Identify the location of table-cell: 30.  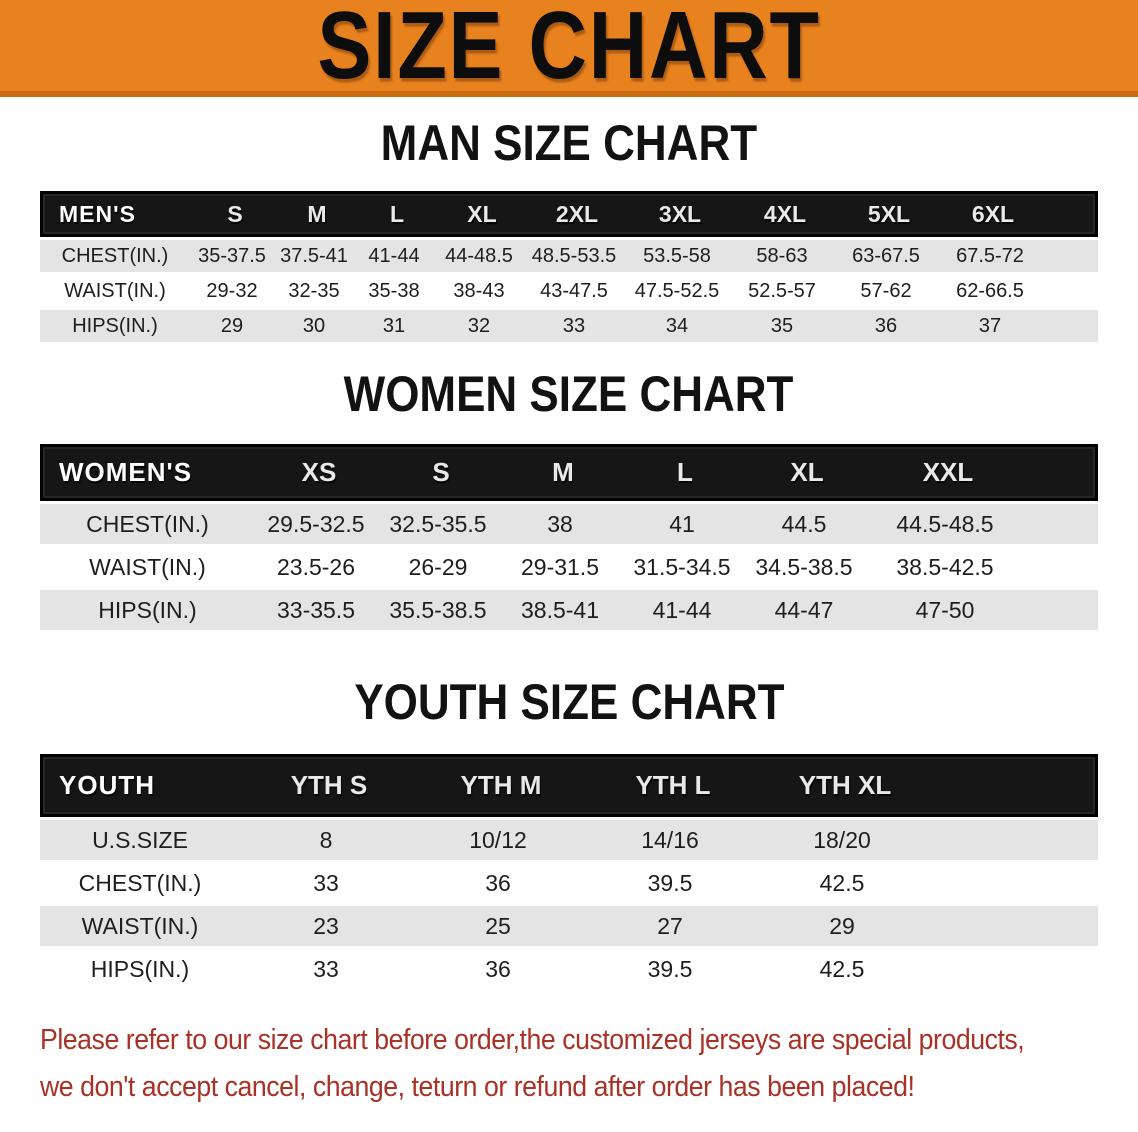
(314, 325).